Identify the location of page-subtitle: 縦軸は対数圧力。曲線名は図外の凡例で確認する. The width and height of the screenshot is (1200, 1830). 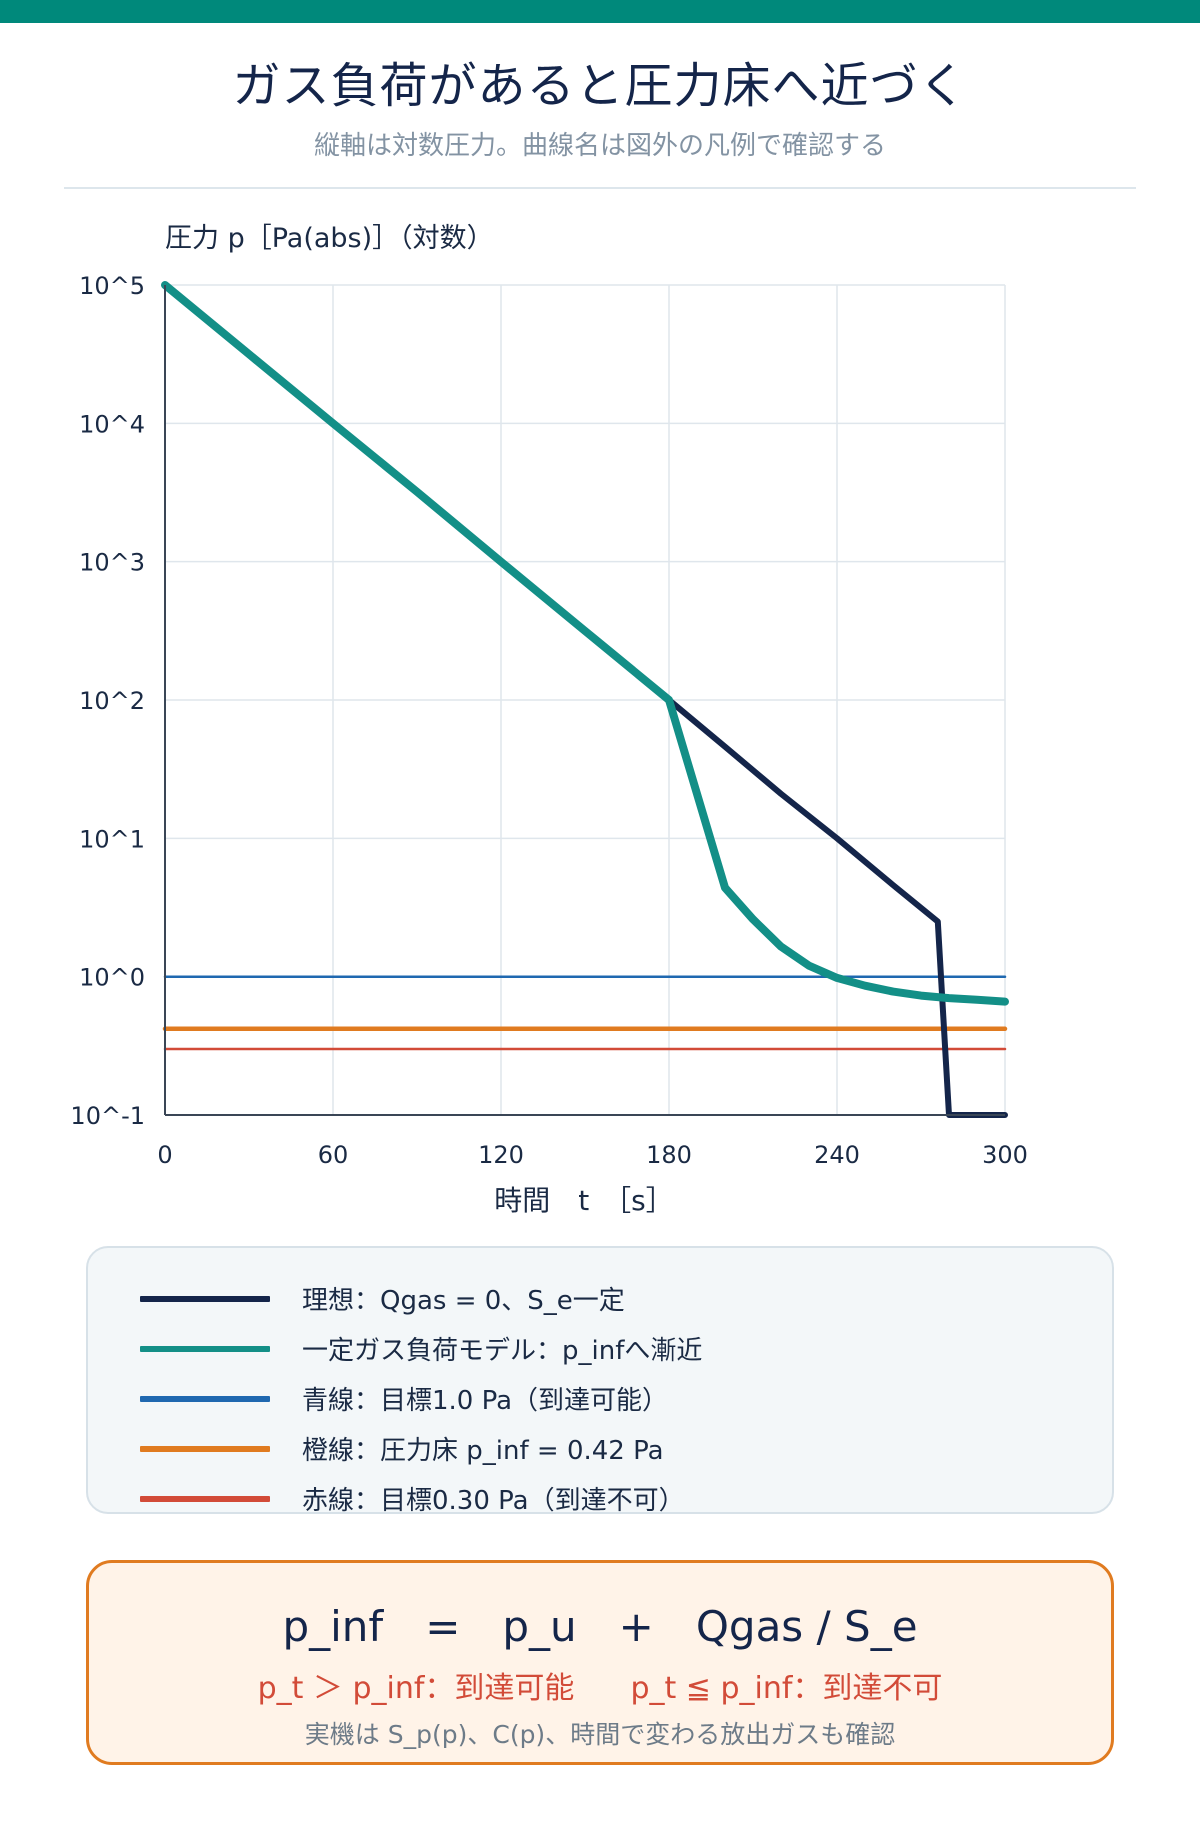
(599, 146).